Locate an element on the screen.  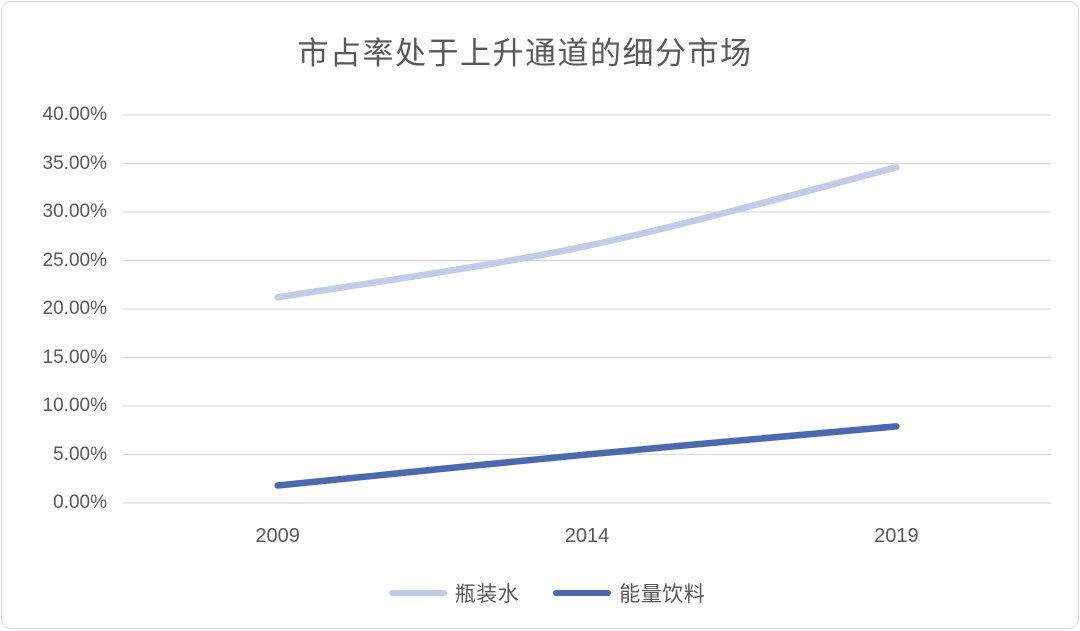
y-tick-label: 35.00% is located at coordinates (74, 163).